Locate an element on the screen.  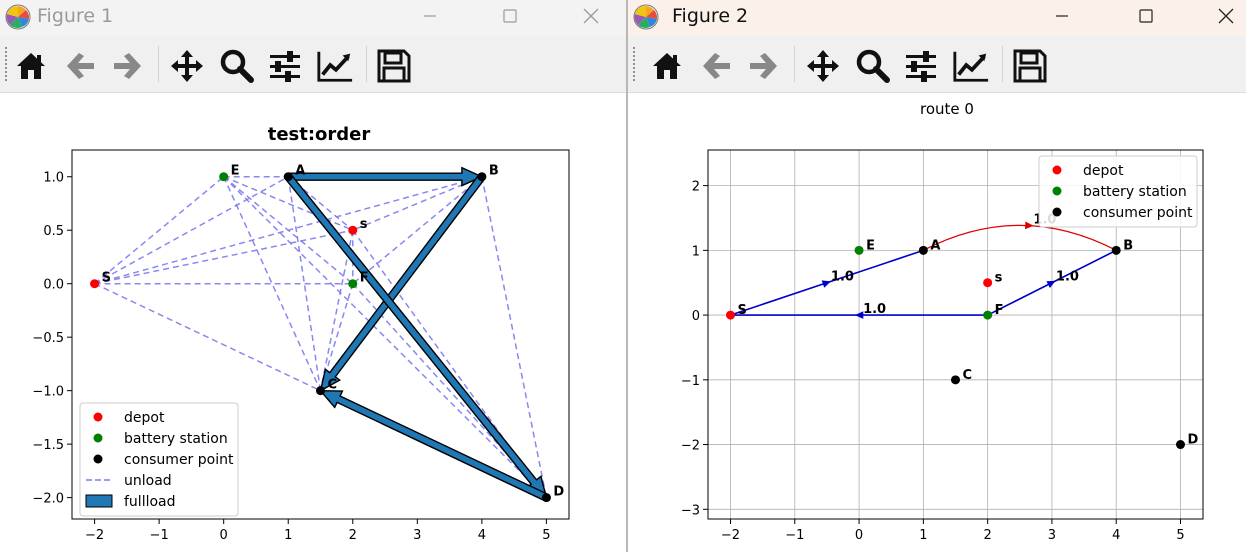
titlebar: Figure 1 is located at coordinates (313, 18).